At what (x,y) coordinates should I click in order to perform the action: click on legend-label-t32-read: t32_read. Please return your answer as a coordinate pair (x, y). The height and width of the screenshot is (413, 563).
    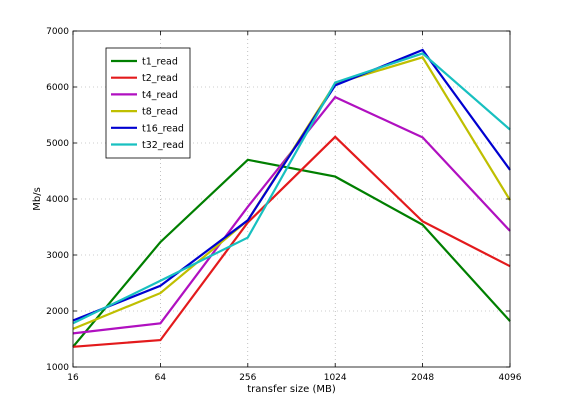
    Looking at the image, I should click on (163, 145).